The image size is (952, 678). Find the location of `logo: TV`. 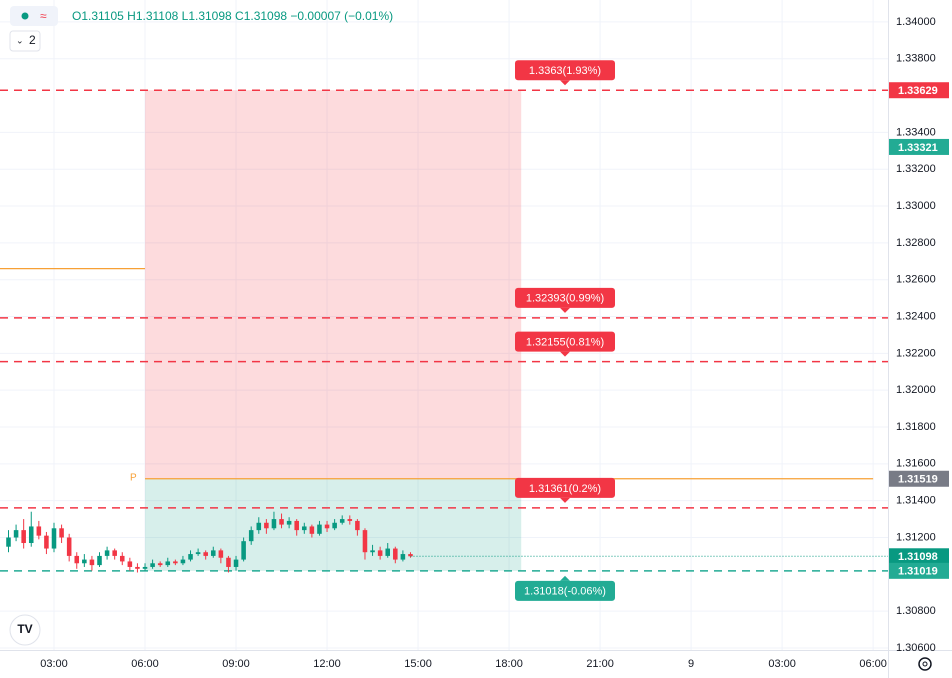

logo: TV is located at coordinates (25, 630).